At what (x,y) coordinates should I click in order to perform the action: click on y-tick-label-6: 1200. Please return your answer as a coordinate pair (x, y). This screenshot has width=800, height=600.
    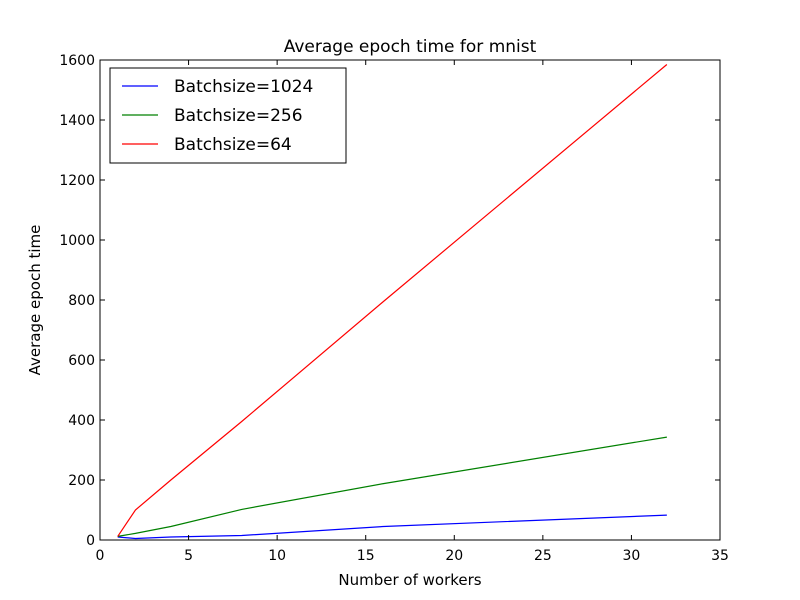
    Looking at the image, I should click on (77, 181).